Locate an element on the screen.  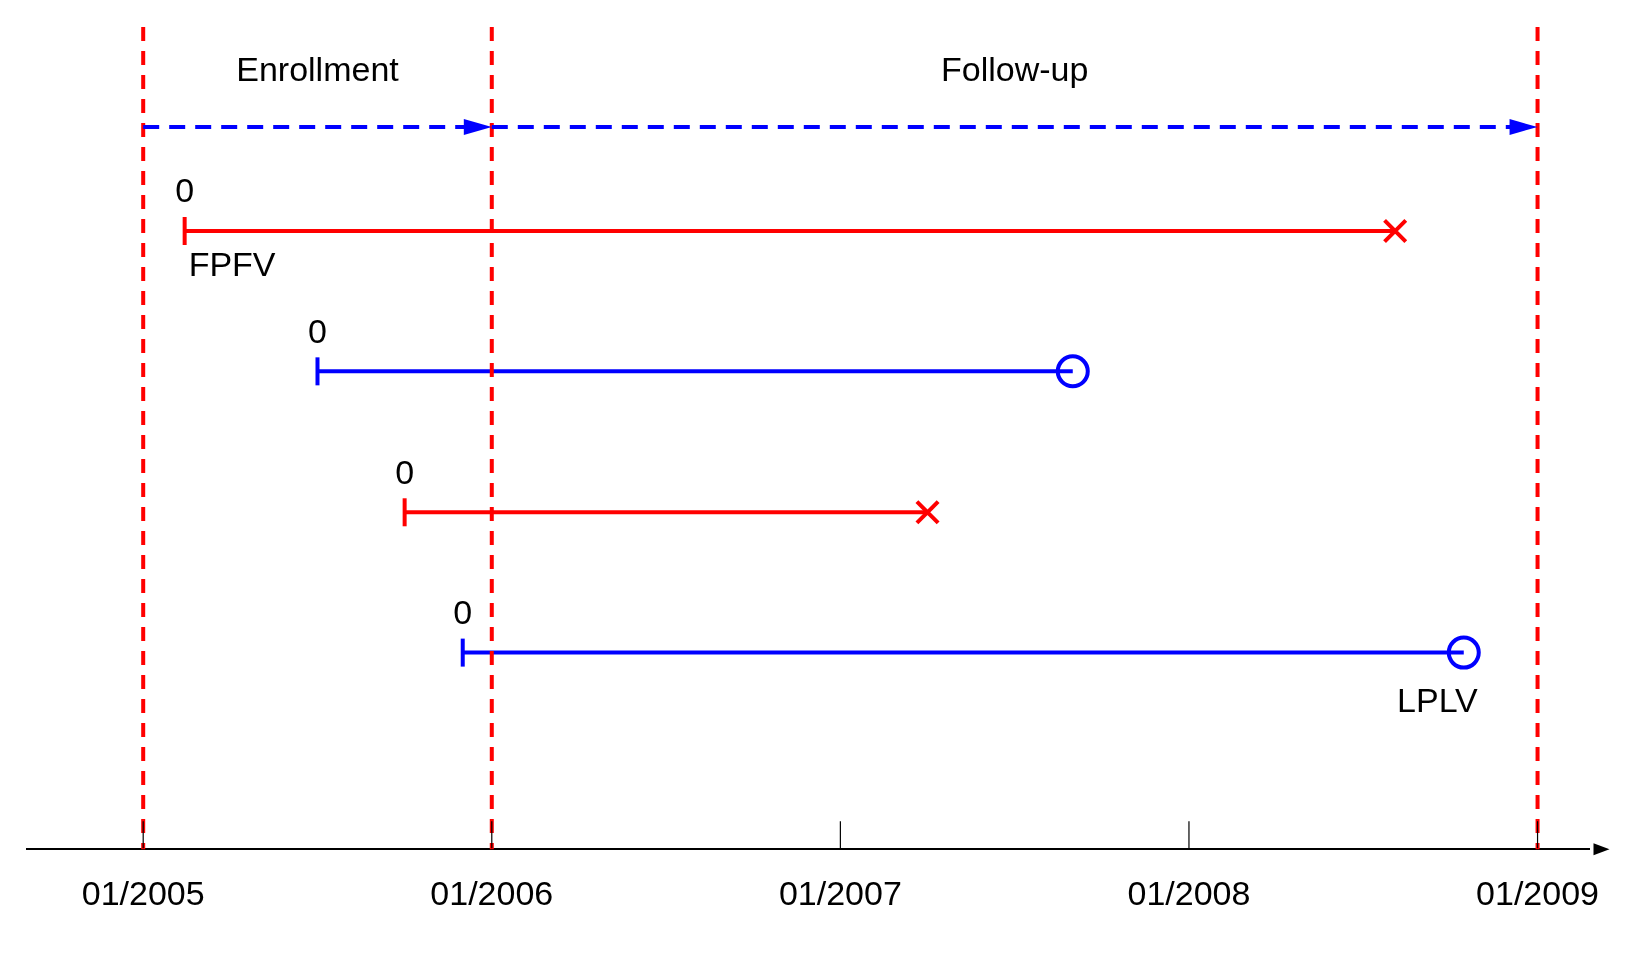
annotation: FPFV is located at coordinates (232, 264).